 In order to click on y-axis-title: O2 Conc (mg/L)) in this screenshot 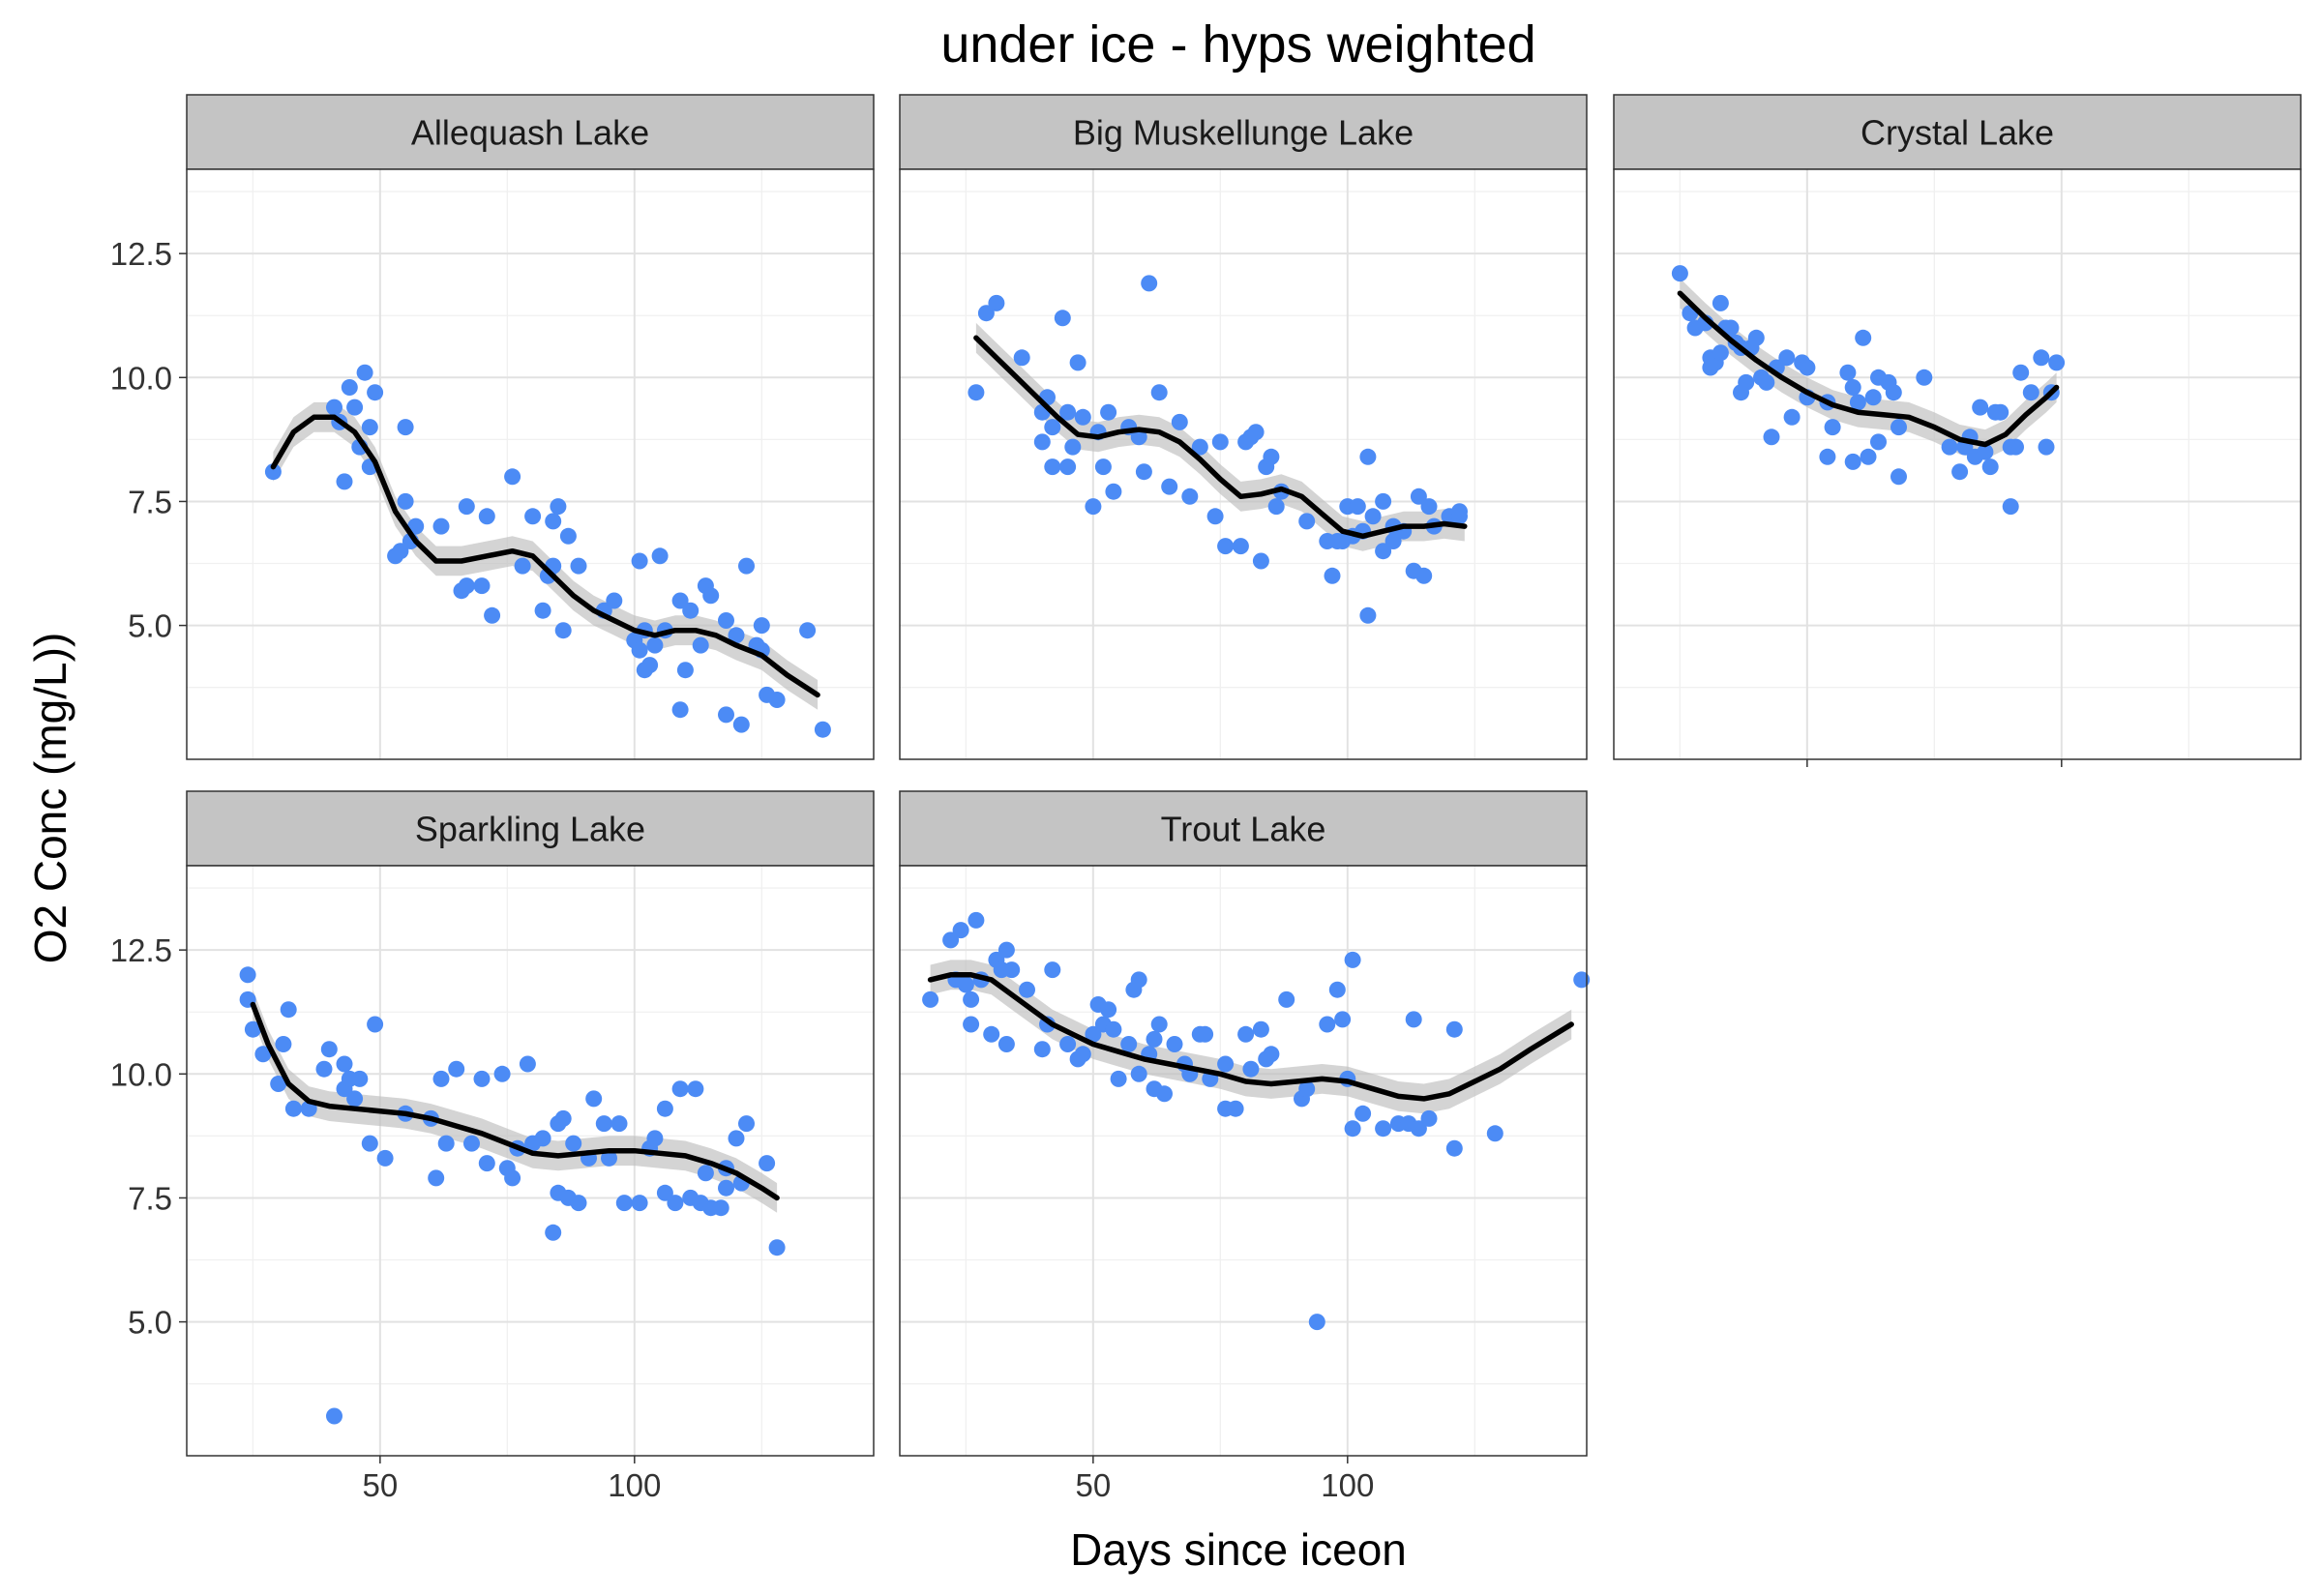, I will do `click(50, 798)`.